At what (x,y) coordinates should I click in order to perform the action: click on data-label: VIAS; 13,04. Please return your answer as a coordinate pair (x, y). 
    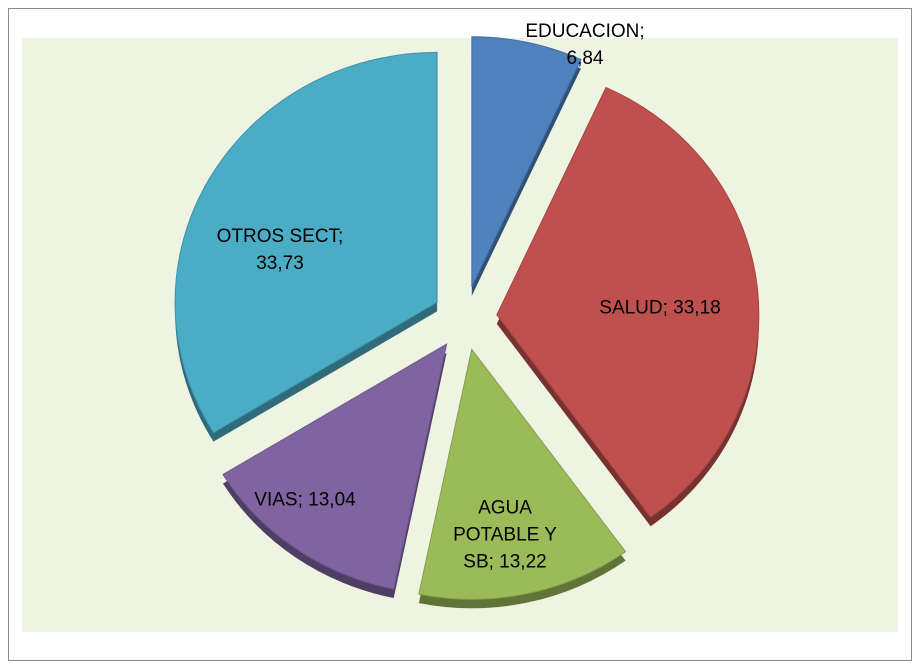
    Looking at the image, I should click on (305, 500).